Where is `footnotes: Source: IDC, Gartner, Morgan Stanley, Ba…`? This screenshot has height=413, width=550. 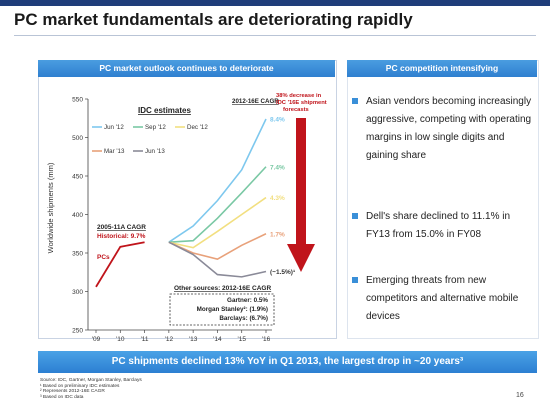 footnotes: Source: IDC, Gartner, Morgan Stanley, Ba… is located at coordinates (91, 389).